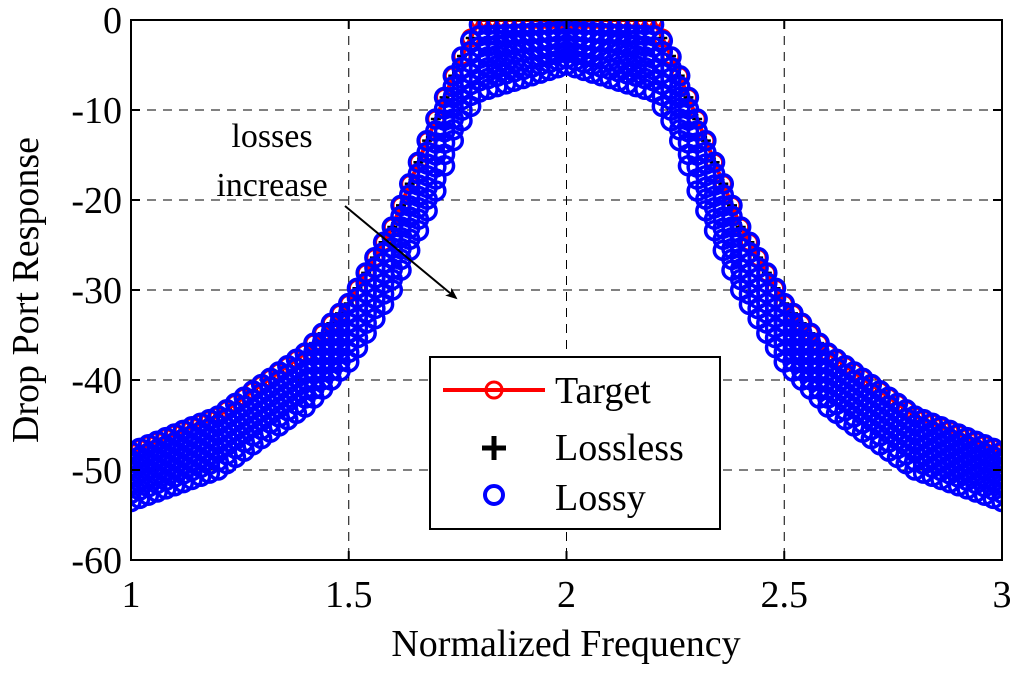 This screenshot has height=676, width=1024. What do you see at coordinates (619, 448) in the screenshot?
I see `legend-lossless-label: Lossless` at bounding box center [619, 448].